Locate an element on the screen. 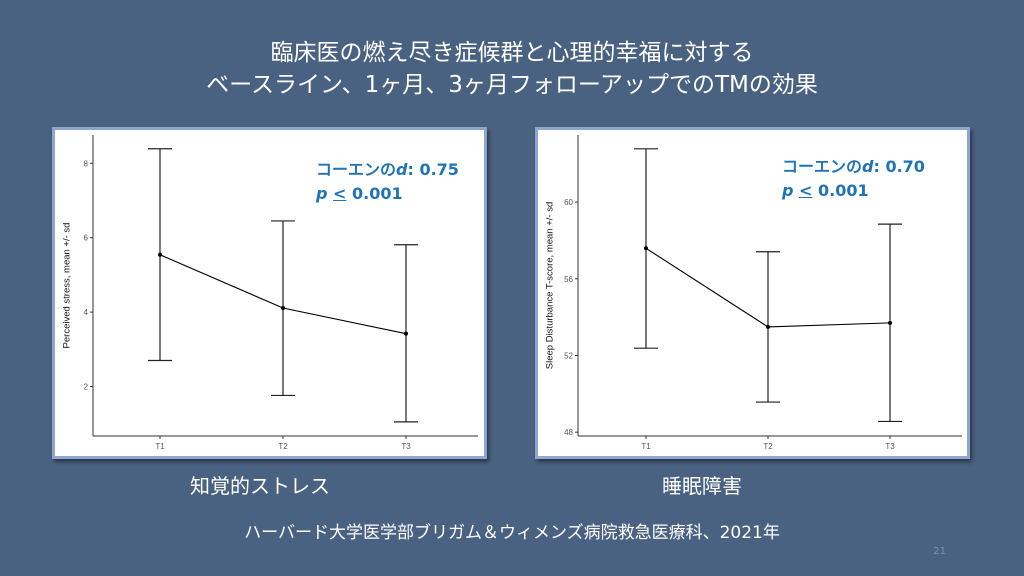  chart-annotation-sleep: コーエンのd: 0.70 p < 0.001 is located at coordinates (853, 179).